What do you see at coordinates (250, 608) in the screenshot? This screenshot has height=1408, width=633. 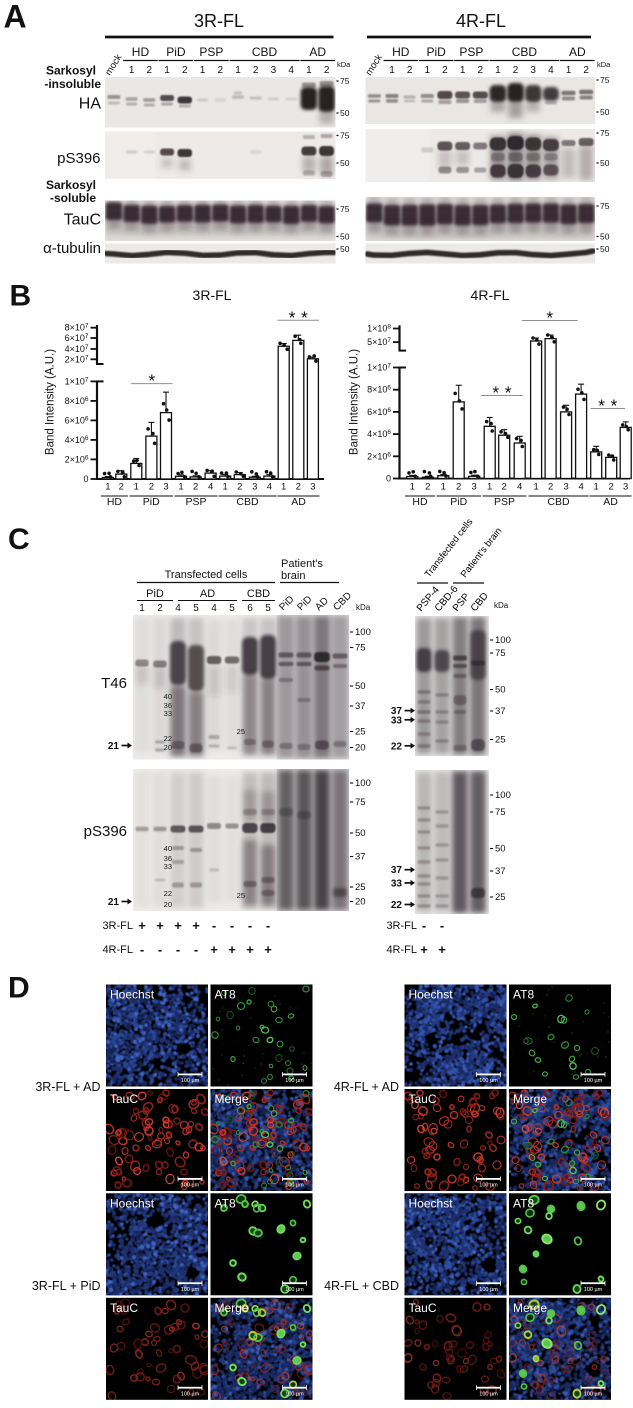 I see `svg-text: 6` at bounding box center [250, 608].